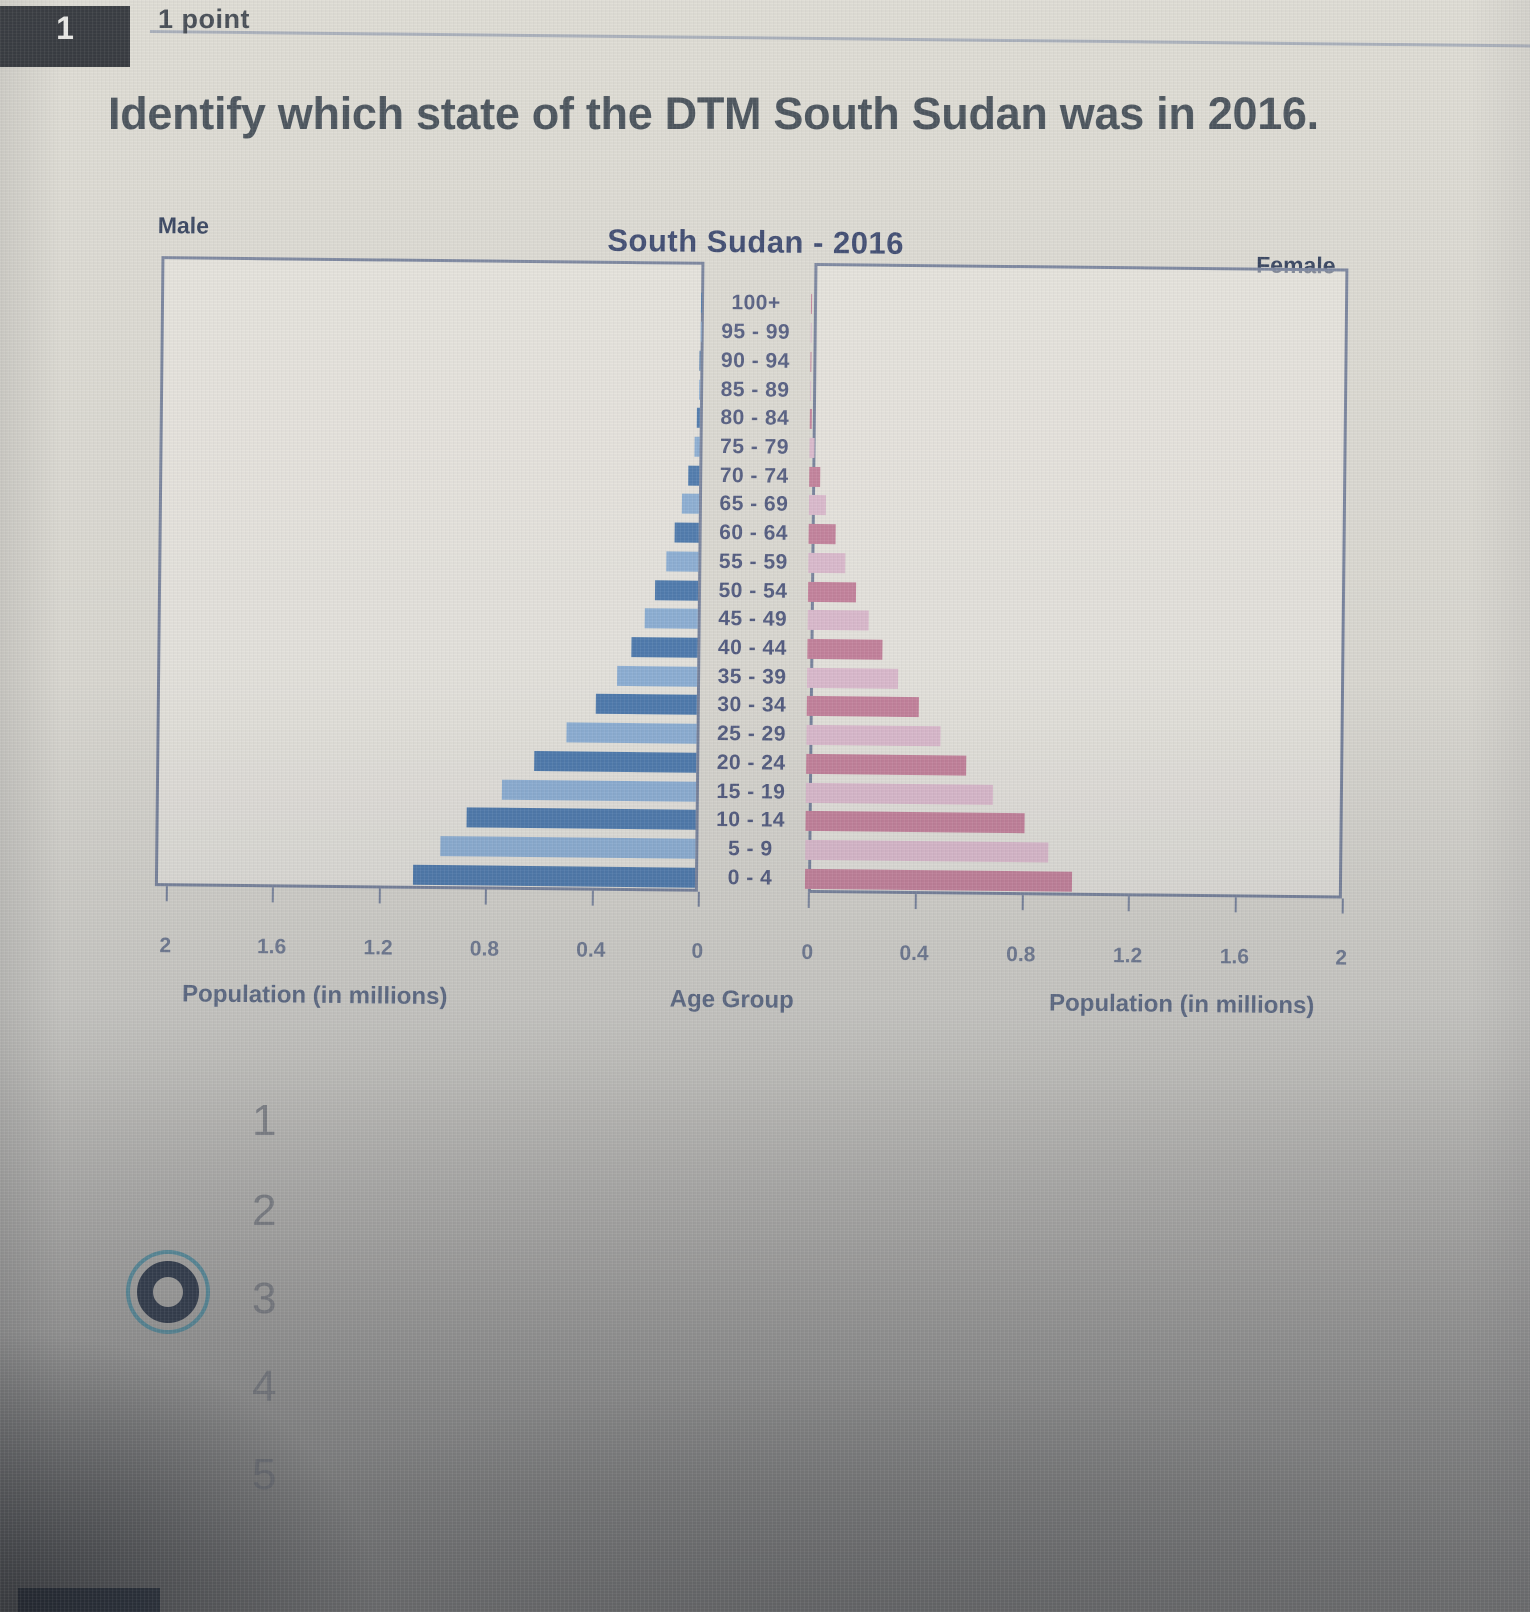  What do you see at coordinates (755, 360) in the screenshot?
I see `age-group-label: 90 - 94` at bounding box center [755, 360].